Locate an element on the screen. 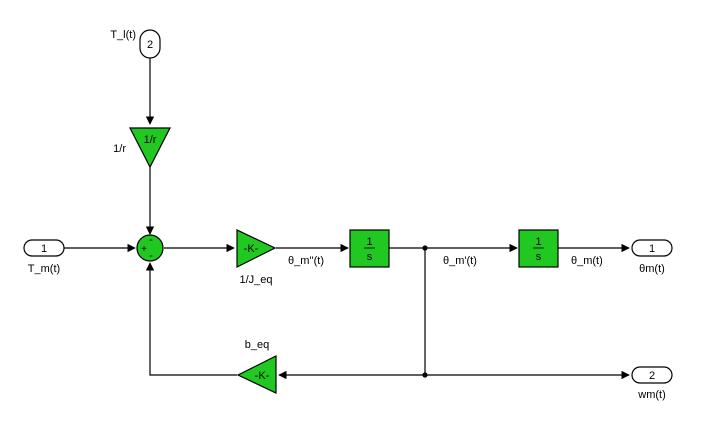 This screenshot has width=716, height=421. gain-jeq-block: -K- is located at coordinates (256, 248).